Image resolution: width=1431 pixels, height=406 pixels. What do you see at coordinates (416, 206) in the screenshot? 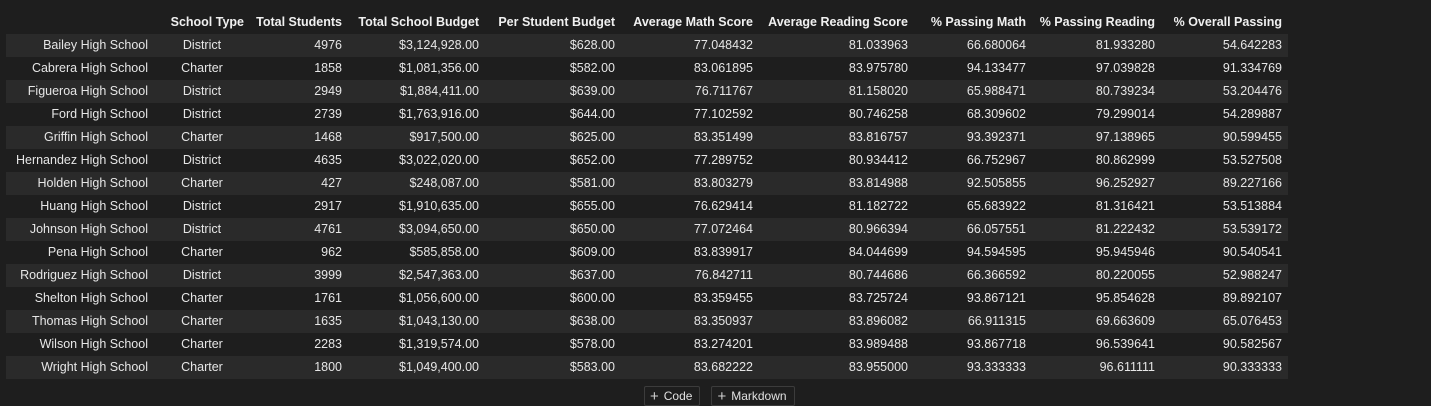
I see `table-cell: $1,910,635.00` at bounding box center [416, 206].